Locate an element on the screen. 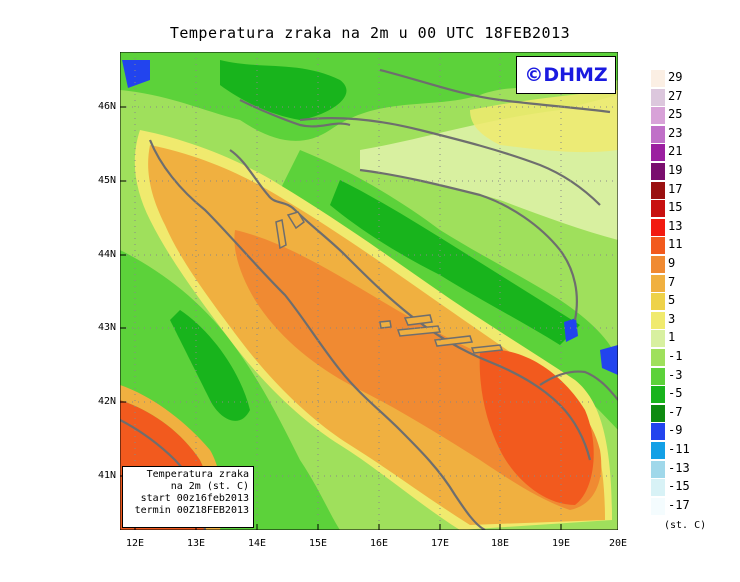  south-adriatic-warm is located at coordinates (536, 427).